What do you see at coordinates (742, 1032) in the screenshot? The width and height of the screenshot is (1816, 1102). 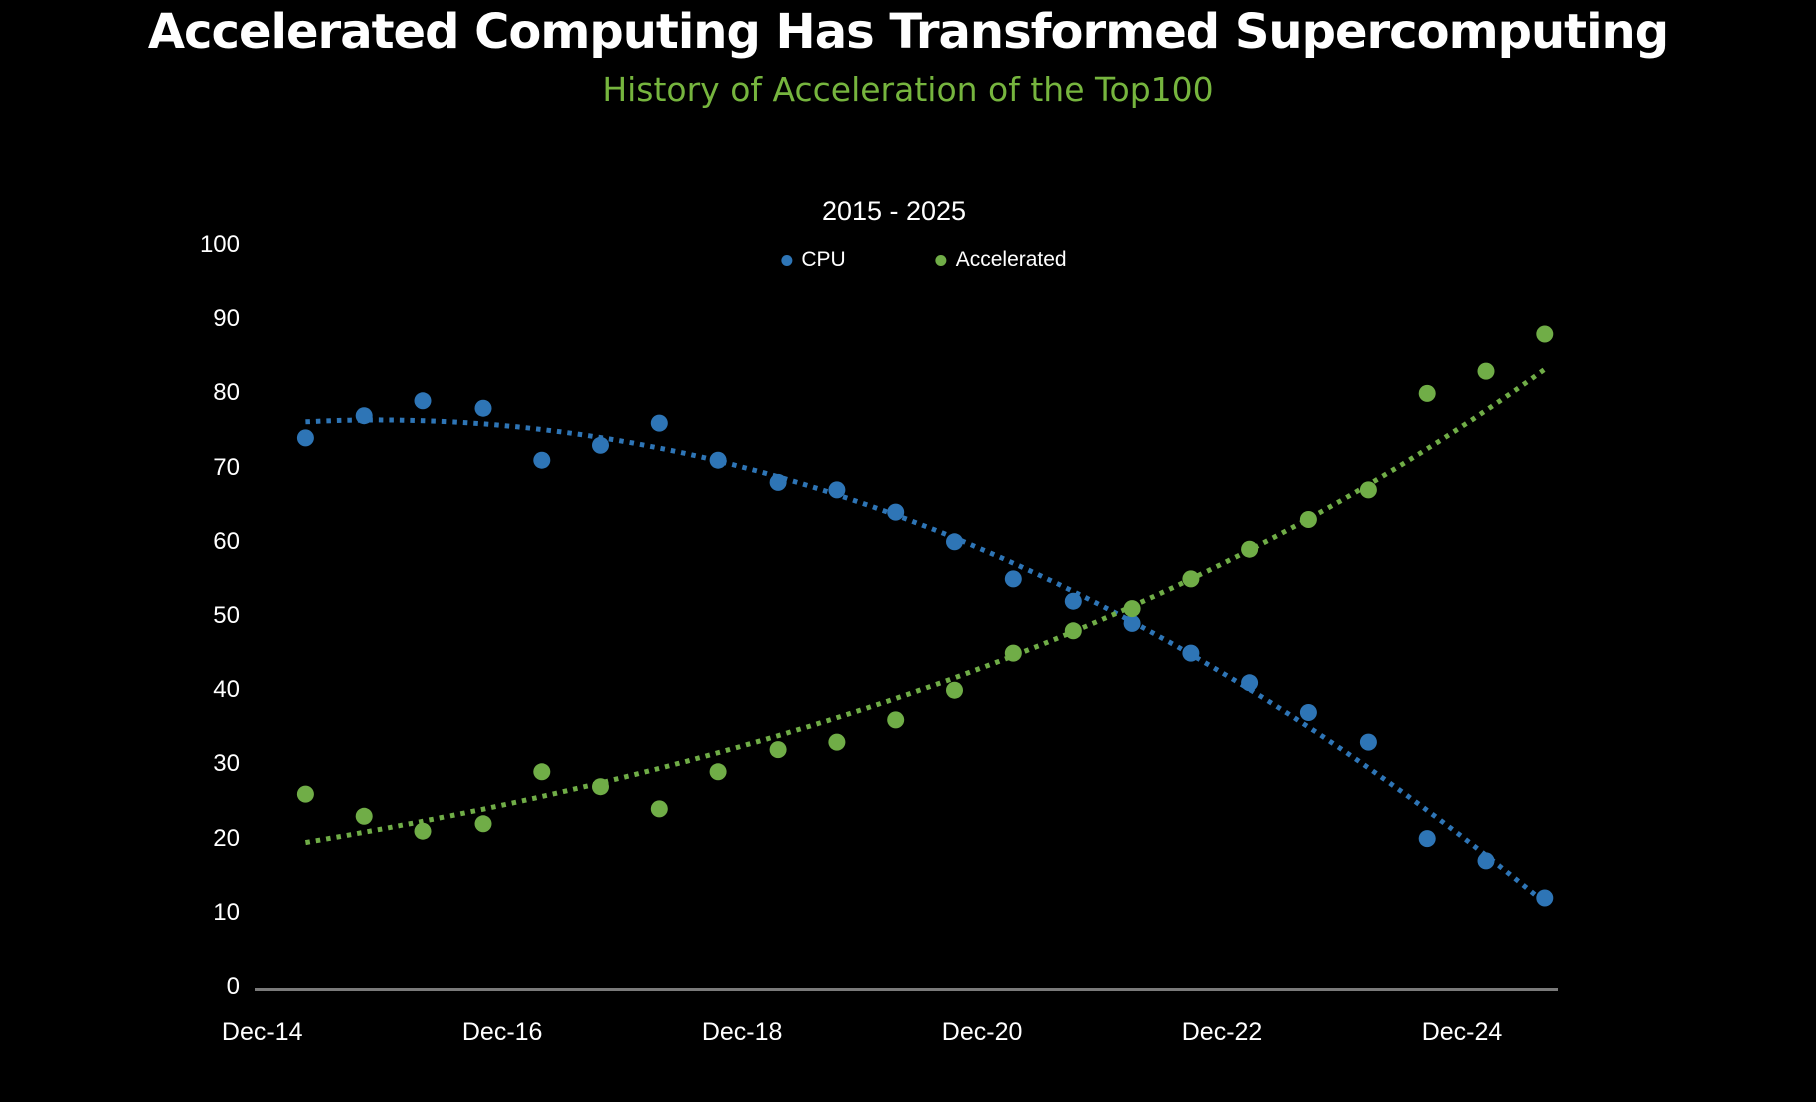 I see `x-tick-label: Dec-18` at bounding box center [742, 1032].